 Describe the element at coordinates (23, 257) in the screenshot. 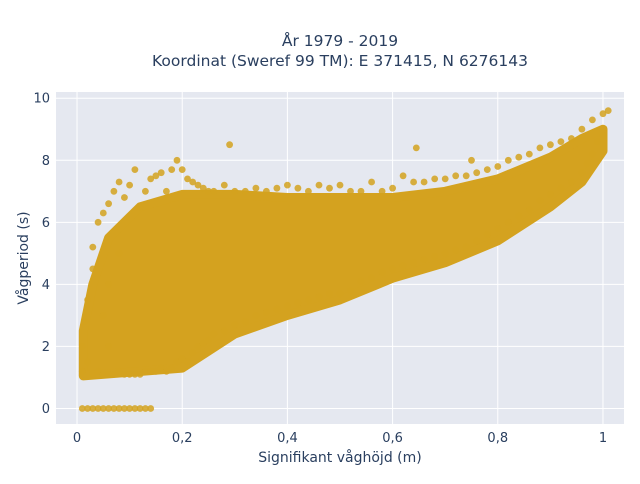

I see `y-axis-title: Vågperiod (s)` at that location.